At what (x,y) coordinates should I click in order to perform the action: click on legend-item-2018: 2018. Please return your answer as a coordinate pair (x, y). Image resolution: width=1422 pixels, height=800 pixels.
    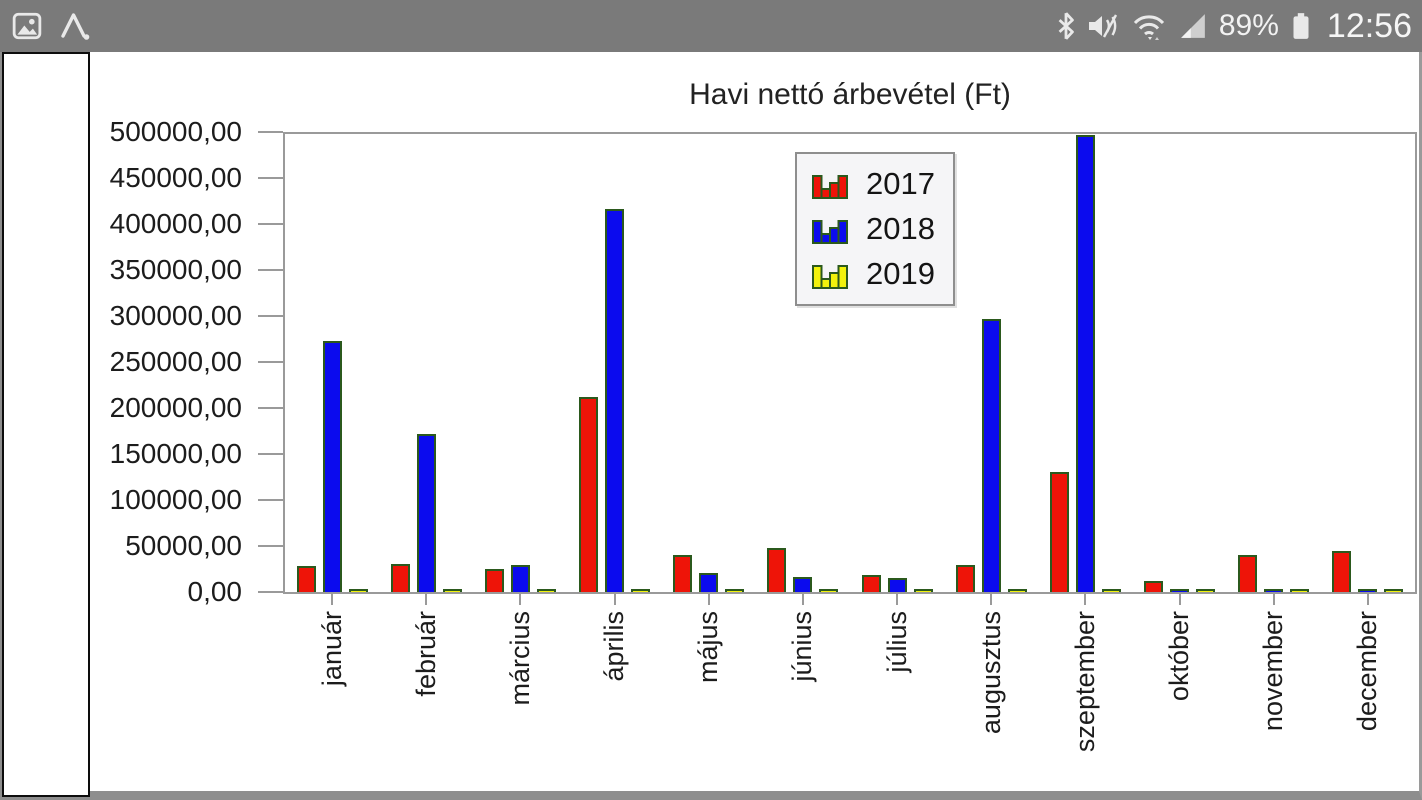
    Looking at the image, I should click on (873, 229).